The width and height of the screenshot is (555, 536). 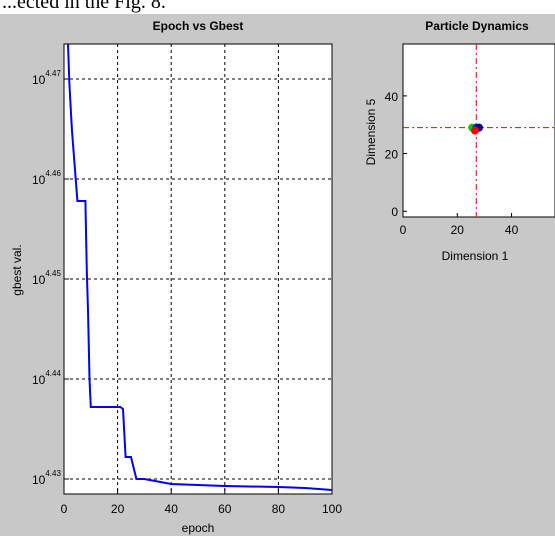 What do you see at coordinates (475, 256) in the screenshot?
I see `x-axis-label: Dimension 1` at bounding box center [475, 256].